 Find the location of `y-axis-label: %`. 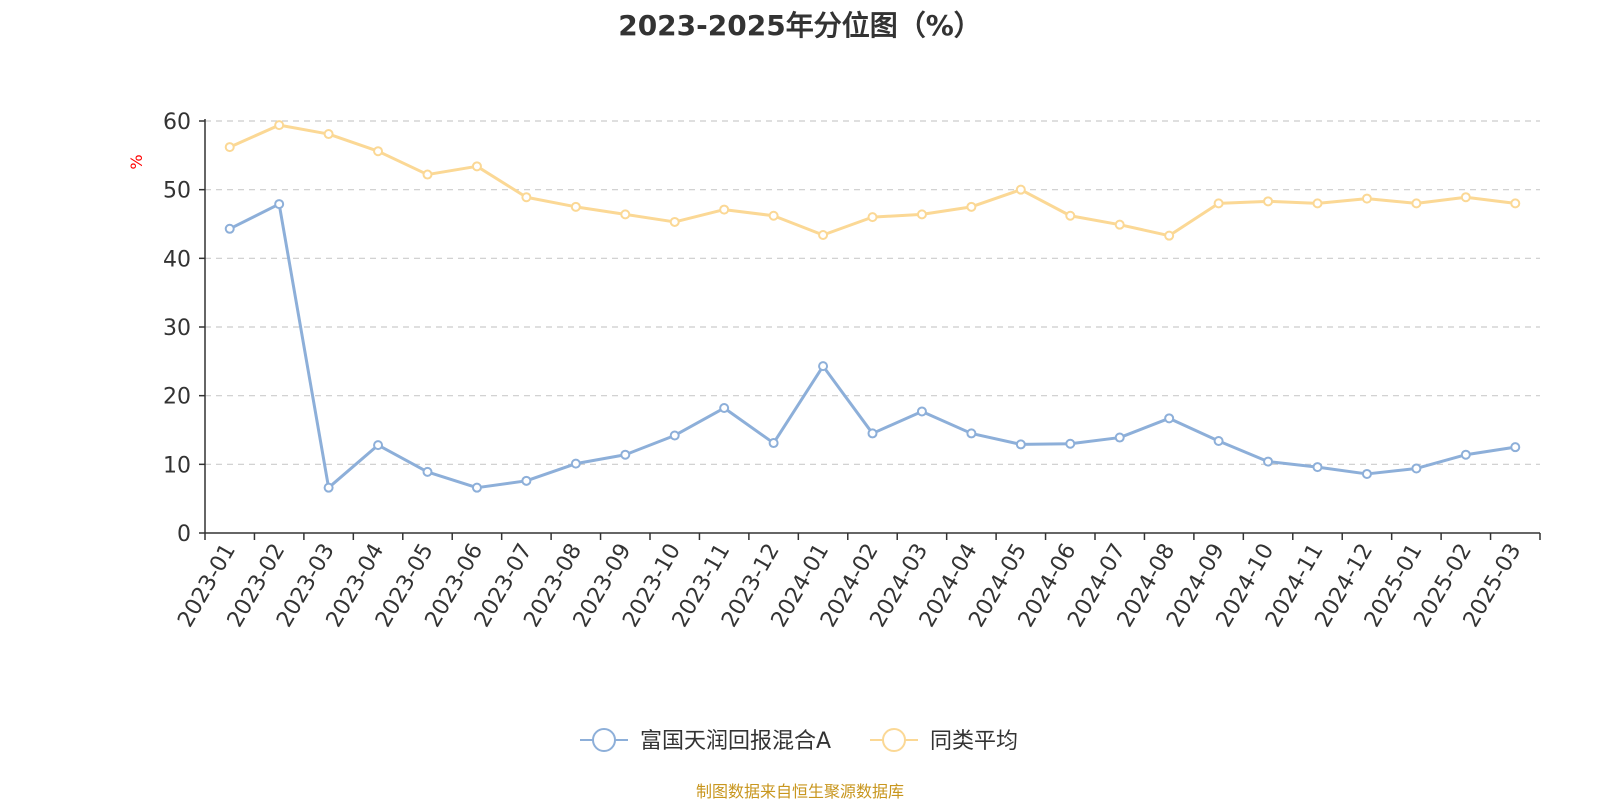

y-axis-label: % is located at coordinates (136, 161).